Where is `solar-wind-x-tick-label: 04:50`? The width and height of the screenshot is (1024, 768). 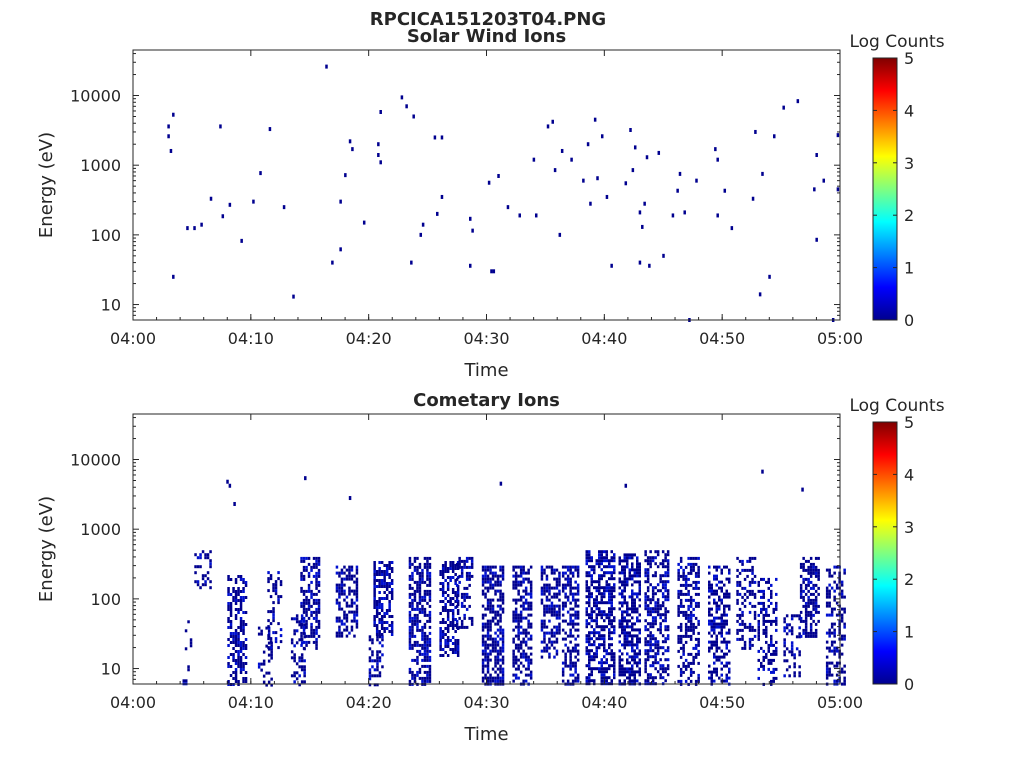
solar-wind-x-tick-label: 04:50 is located at coordinates (722, 338).